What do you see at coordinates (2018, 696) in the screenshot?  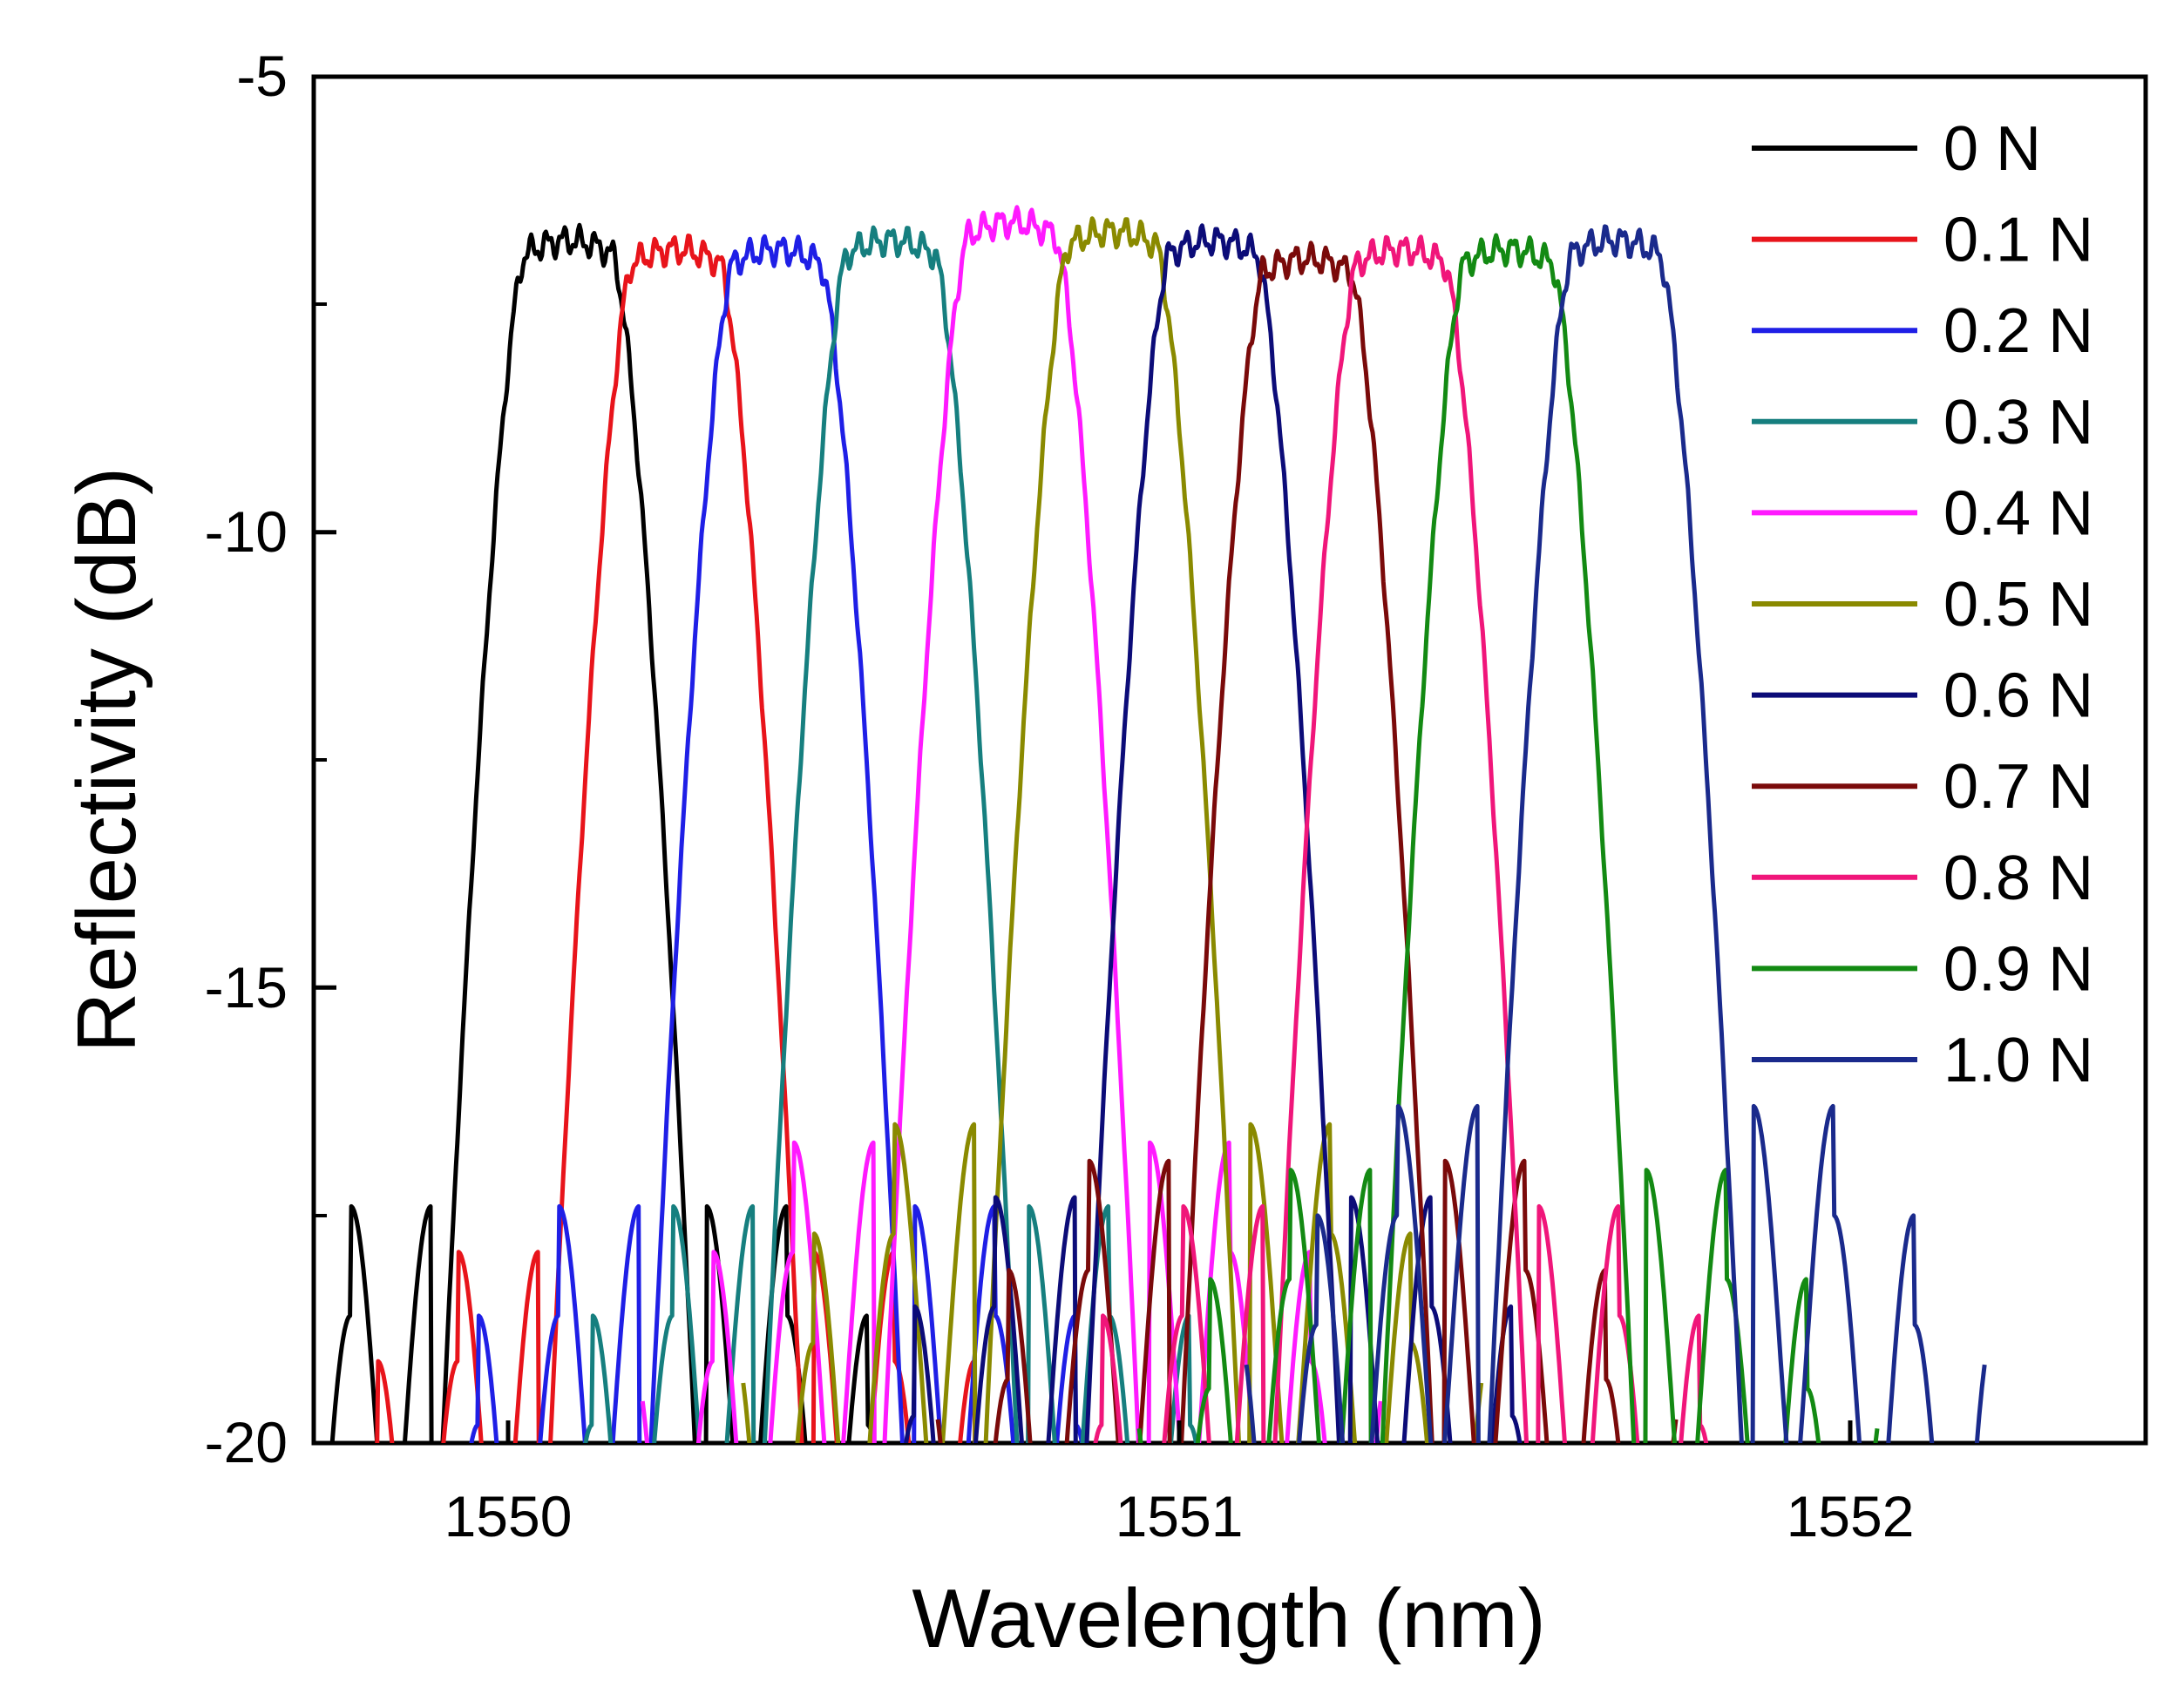 I see `legend-label: 0.6 N` at bounding box center [2018, 696].